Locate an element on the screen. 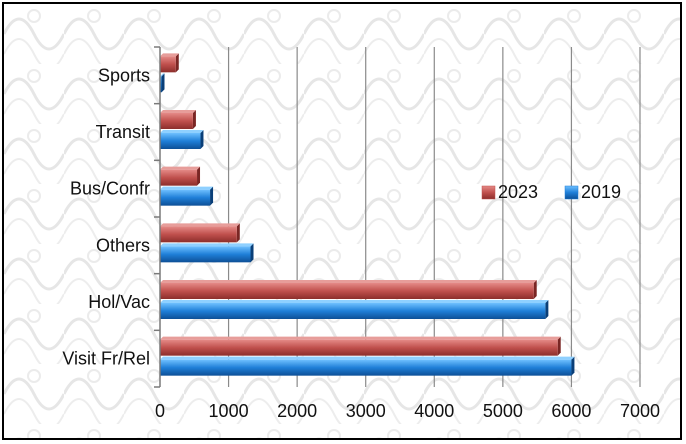 Image resolution: width=686 pixels, height=444 pixels. y-tick-label: Hol/Vac is located at coordinates (119, 302).